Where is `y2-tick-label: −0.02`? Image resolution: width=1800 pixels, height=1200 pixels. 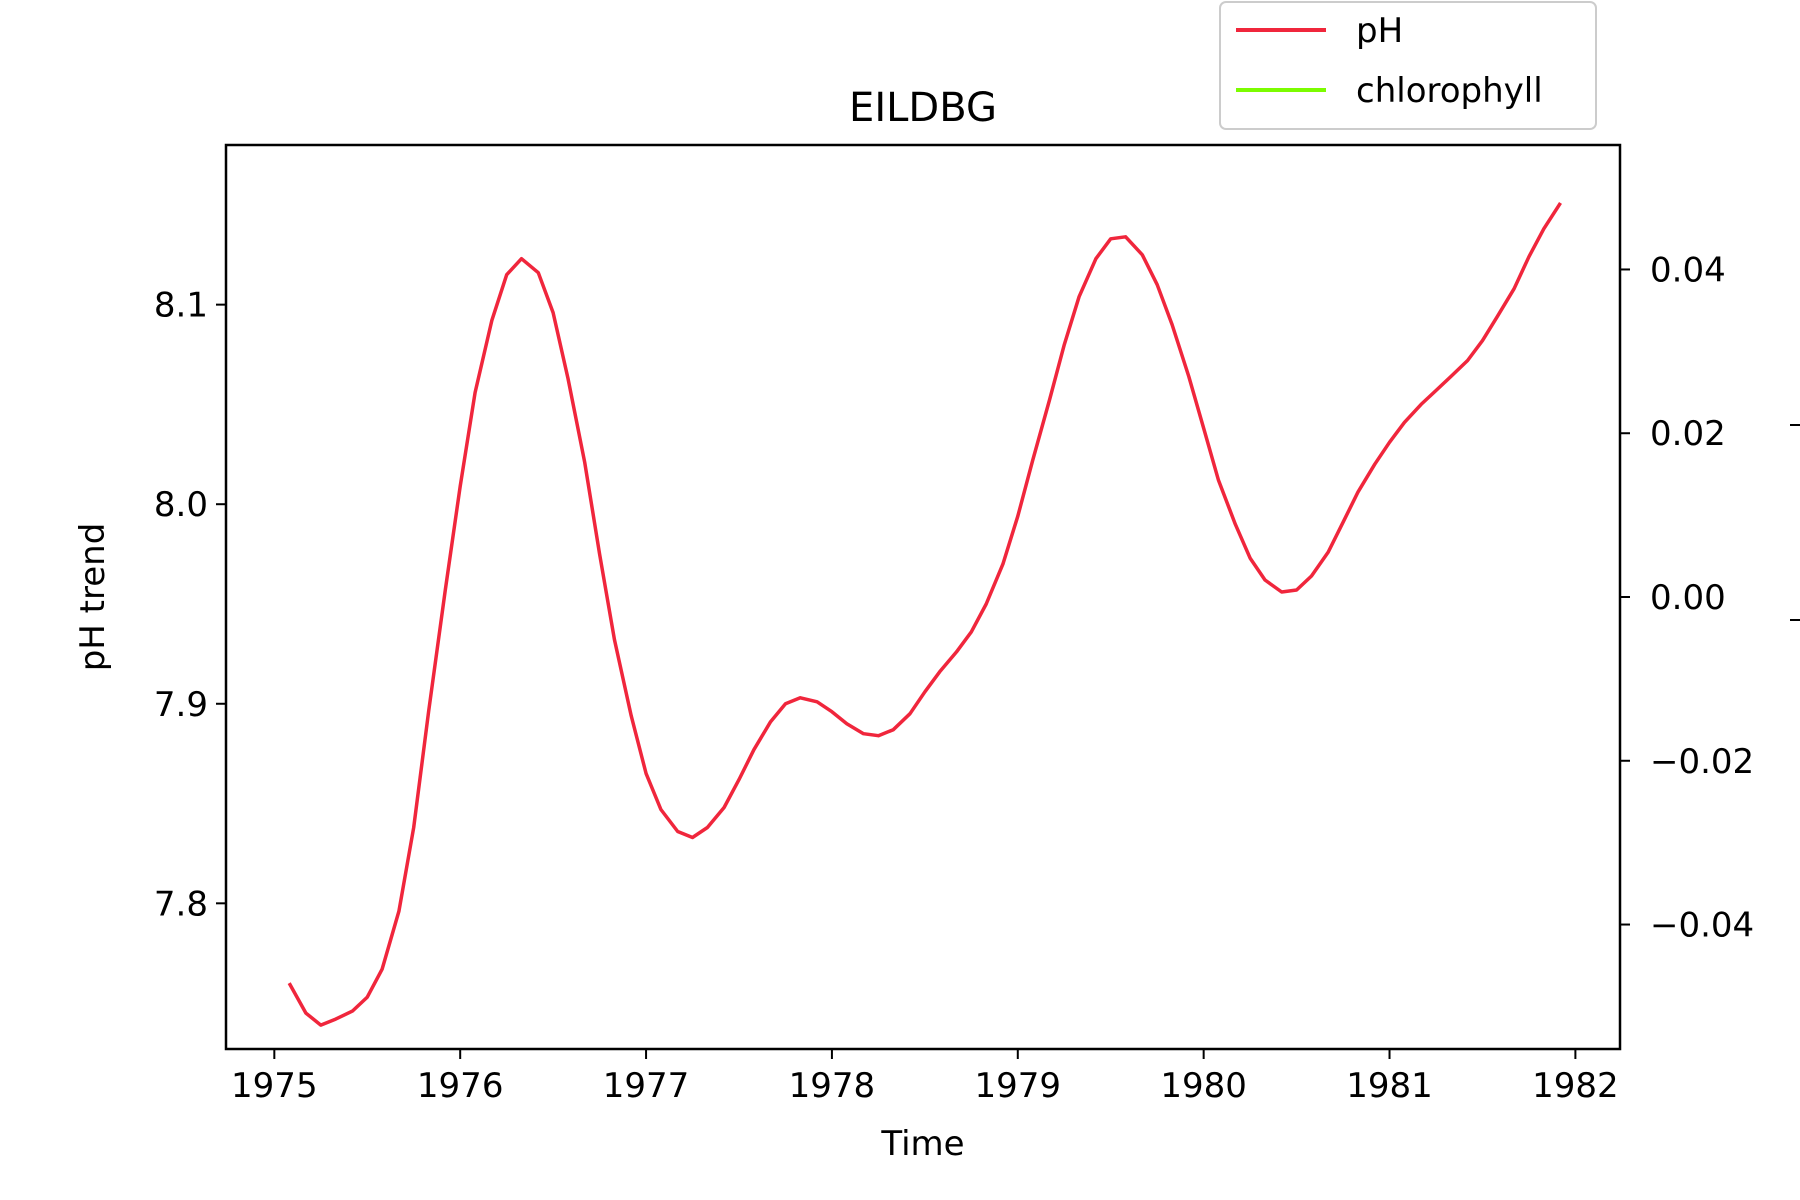 y2-tick-label: −0.02 is located at coordinates (1702, 762).